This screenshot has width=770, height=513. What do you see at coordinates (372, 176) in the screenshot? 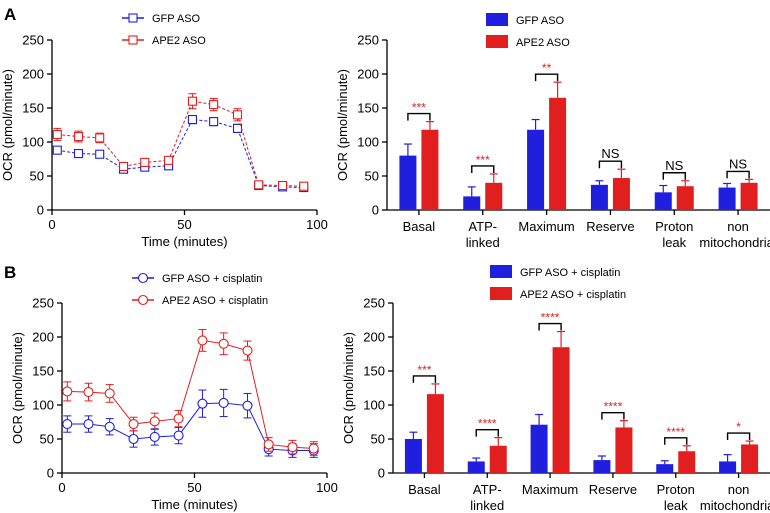
I see `a-bar-y-tick-label: 50` at bounding box center [372, 176].